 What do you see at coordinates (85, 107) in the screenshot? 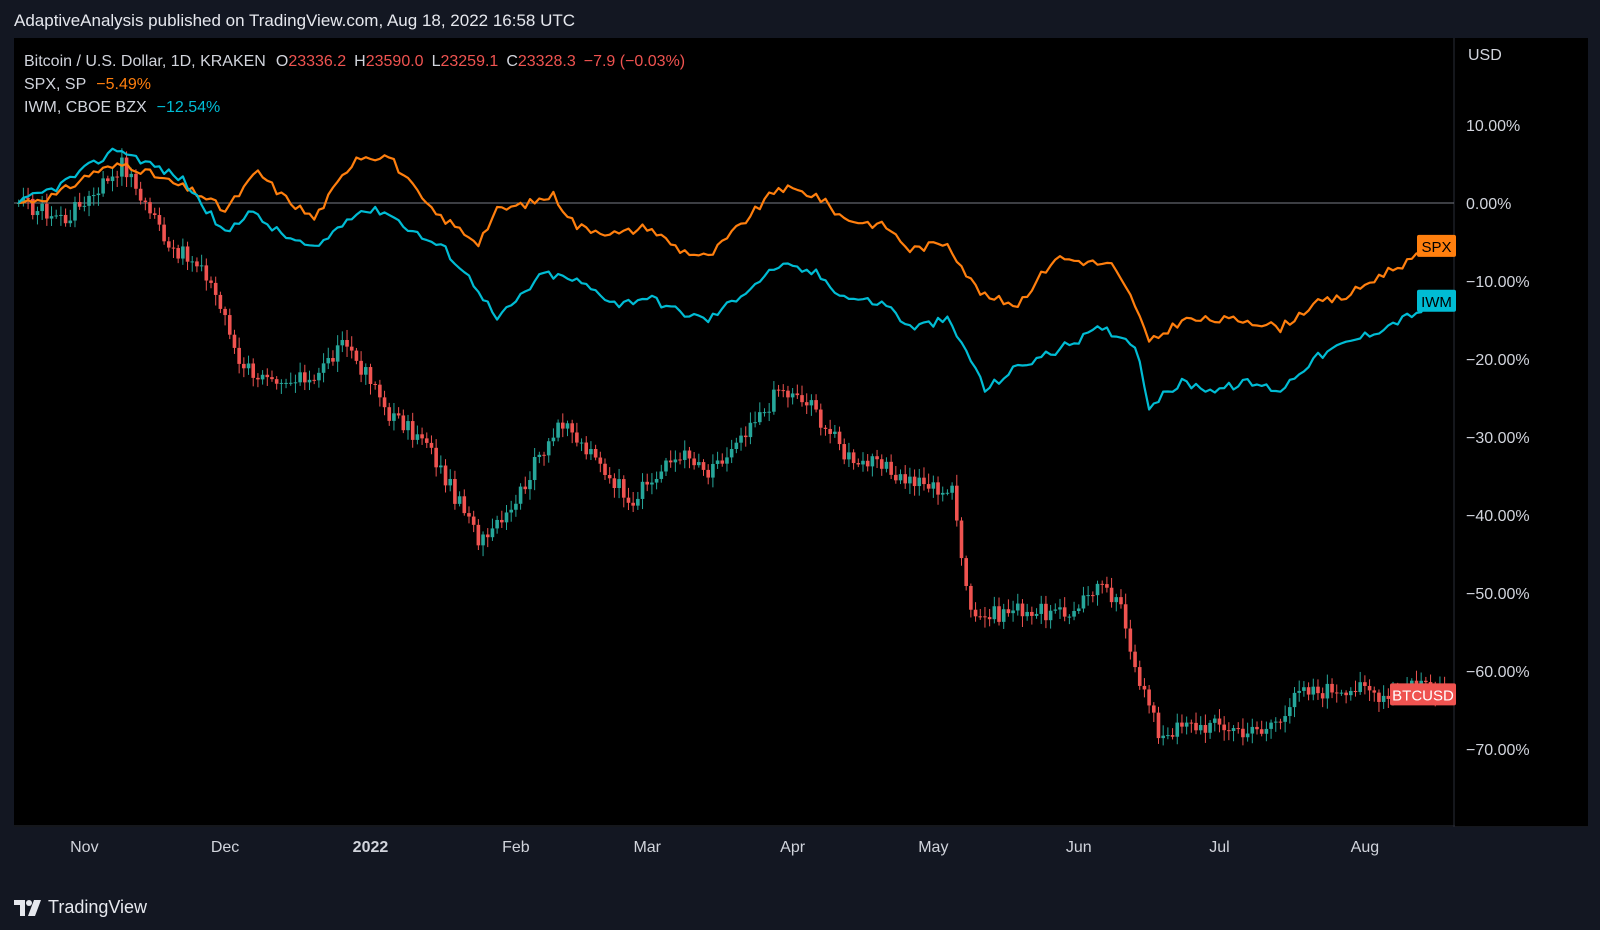
I see `legend-compare-name: IWM, CBOE BZX` at bounding box center [85, 107].